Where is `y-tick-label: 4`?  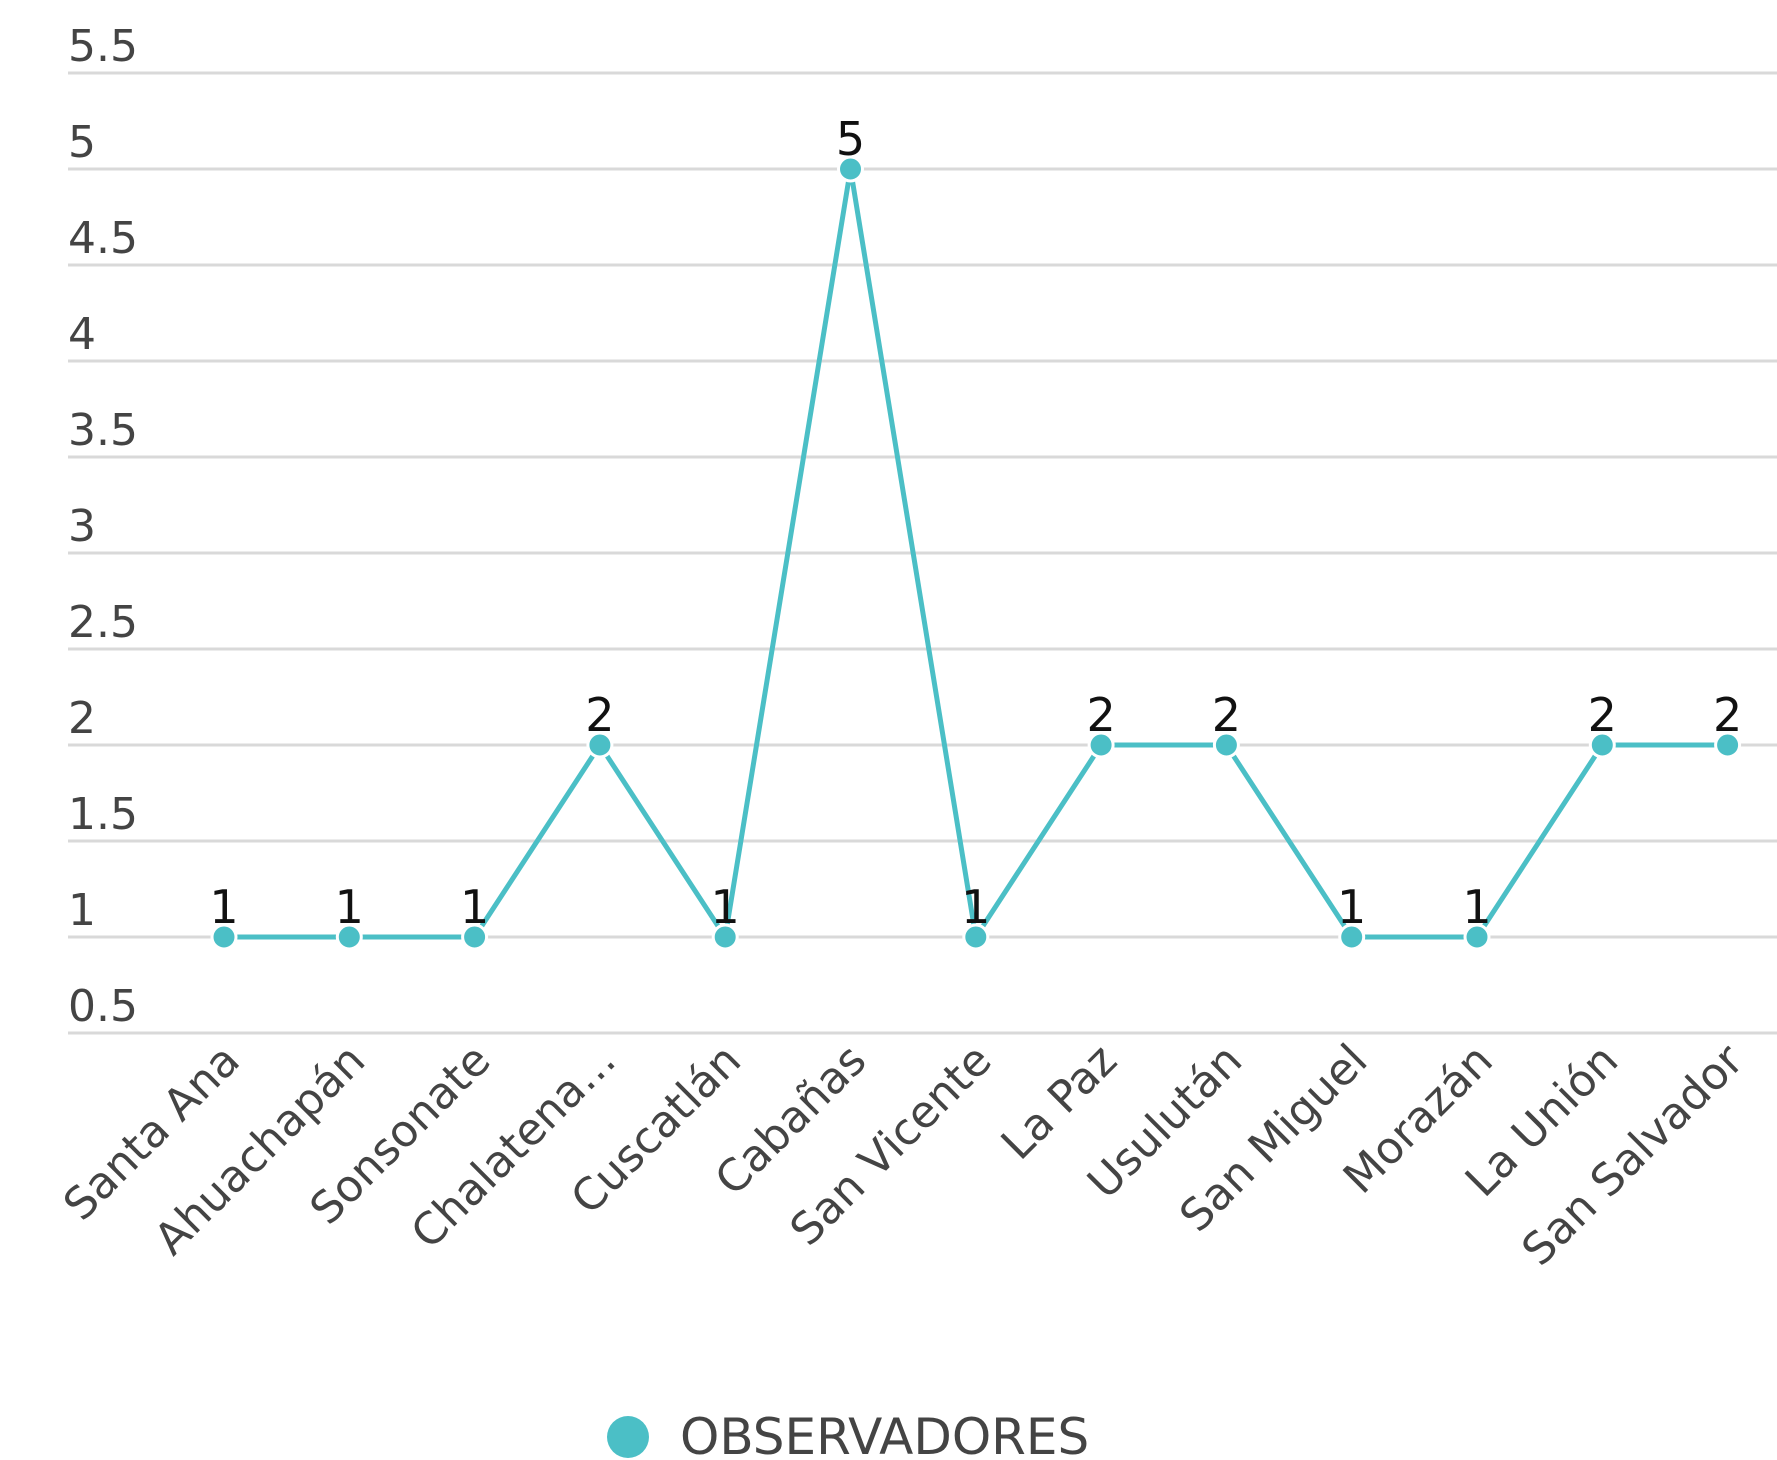 y-tick-label: 4 is located at coordinates (82, 334).